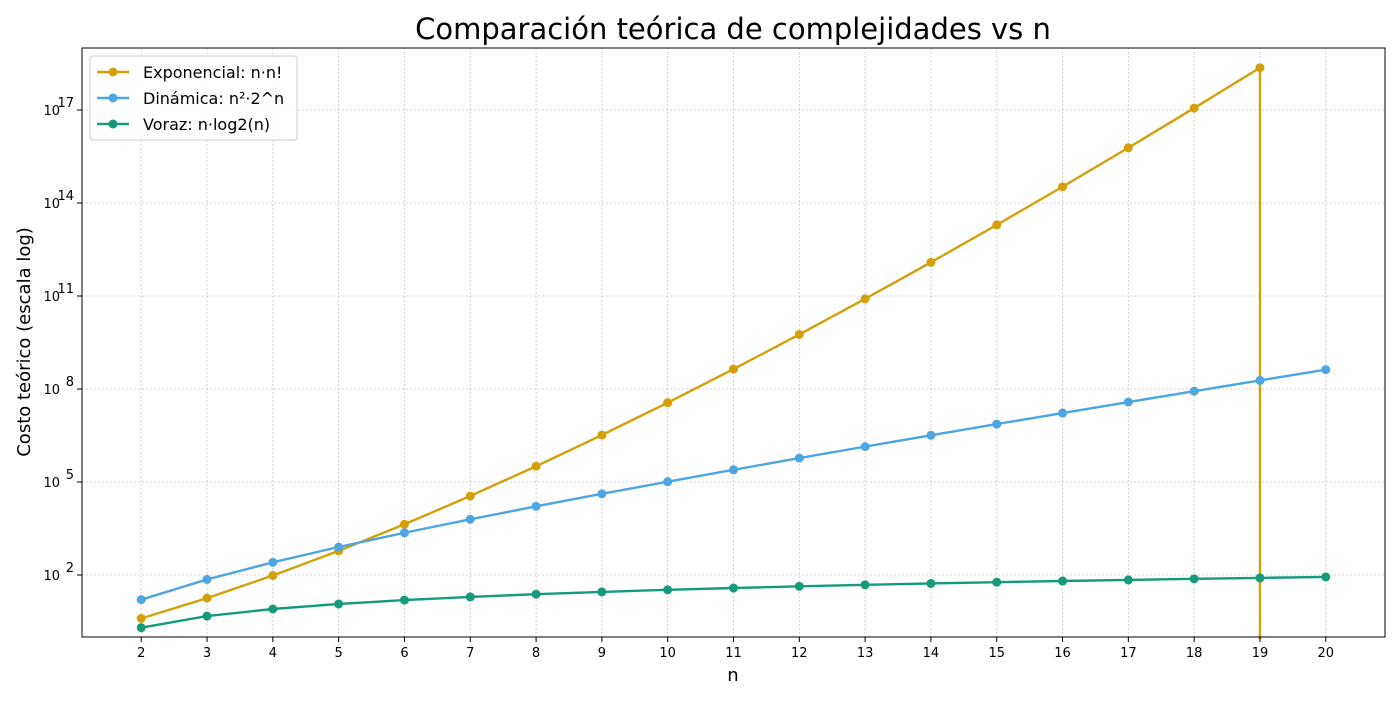  What do you see at coordinates (1062, 653) in the screenshot?
I see `x-tick-label: 16` at bounding box center [1062, 653].